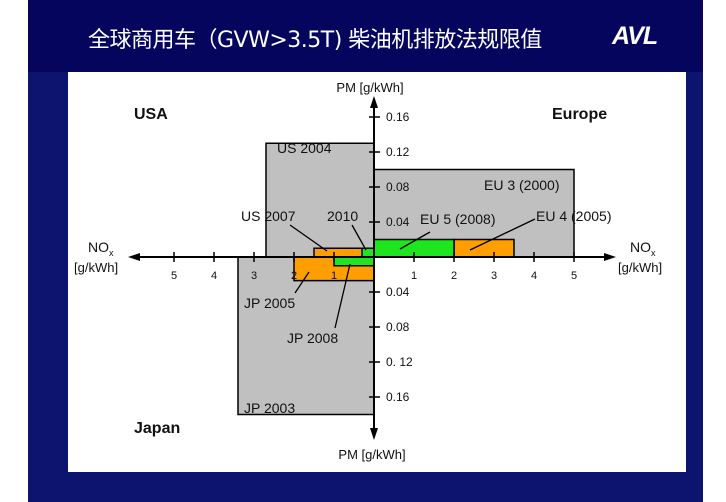  I want to click on label-jp-2003: JP 2003, so click(269, 408).